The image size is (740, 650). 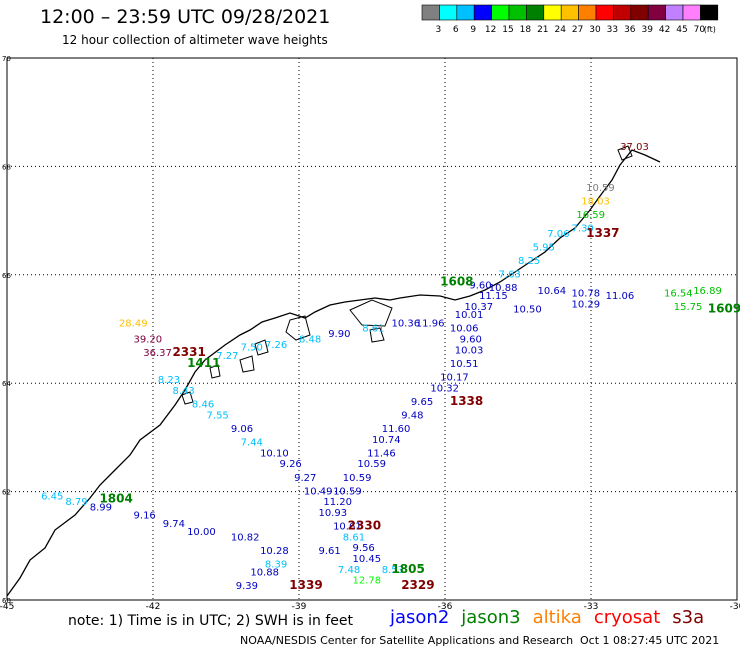 What do you see at coordinates (490, 30) in the screenshot?
I see `legend-tick-label: 12` at bounding box center [490, 30].